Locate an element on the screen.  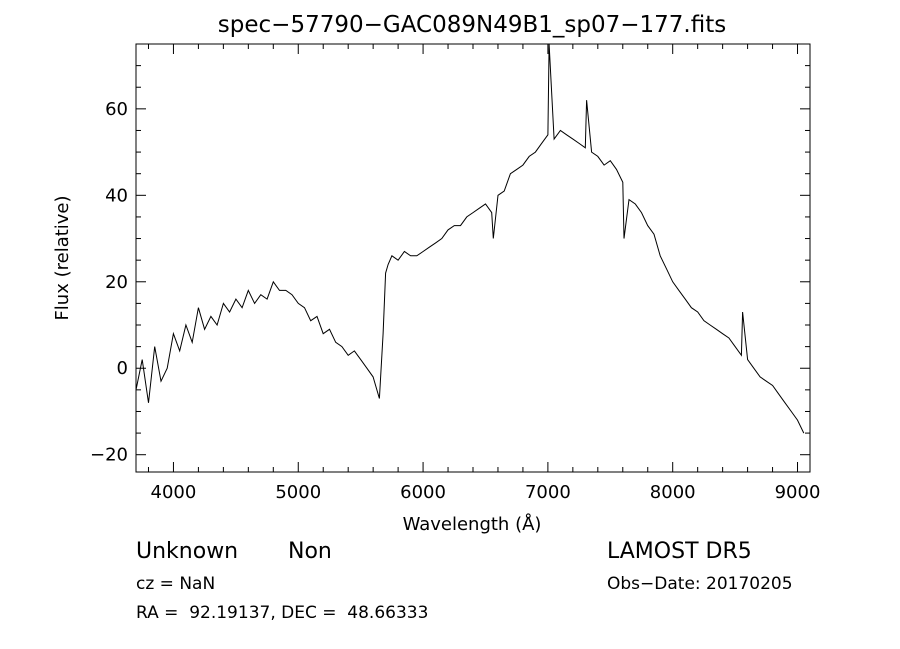
y-tick-label: 40 is located at coordinates (116, 195).